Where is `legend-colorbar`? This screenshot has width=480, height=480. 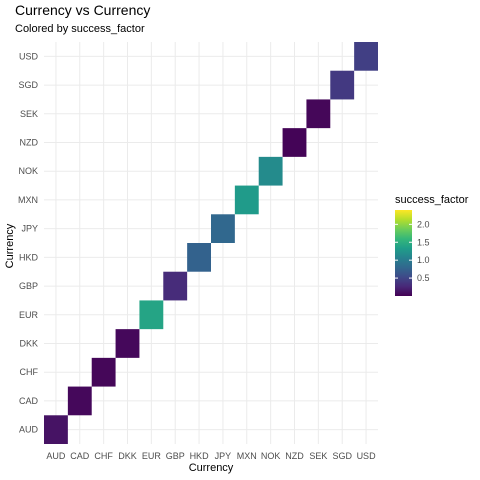 legend-colorbar is located at coordinates (403, 253).